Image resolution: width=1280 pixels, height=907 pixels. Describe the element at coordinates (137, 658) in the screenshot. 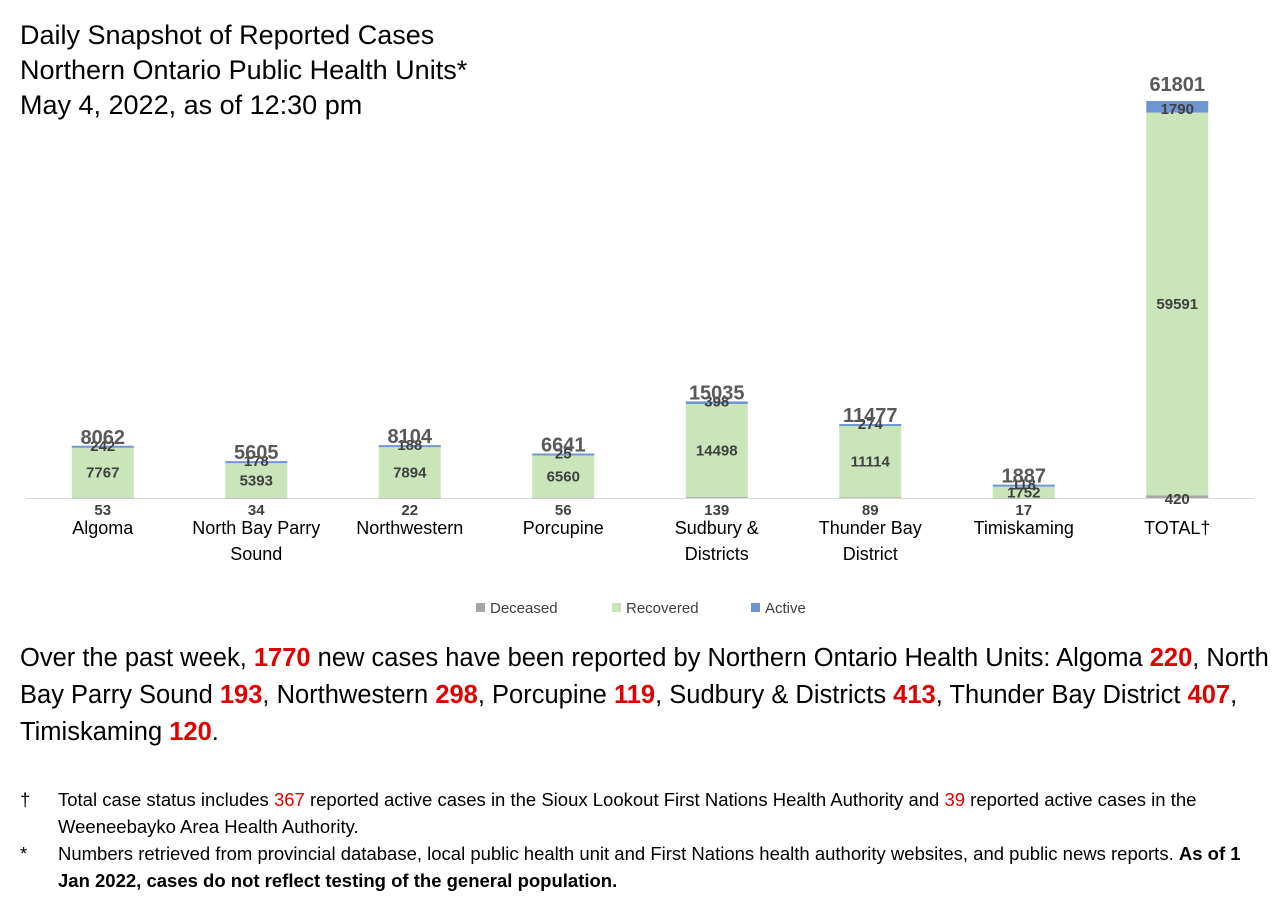

I see `summary-text-1: Over the past week,` at that location.